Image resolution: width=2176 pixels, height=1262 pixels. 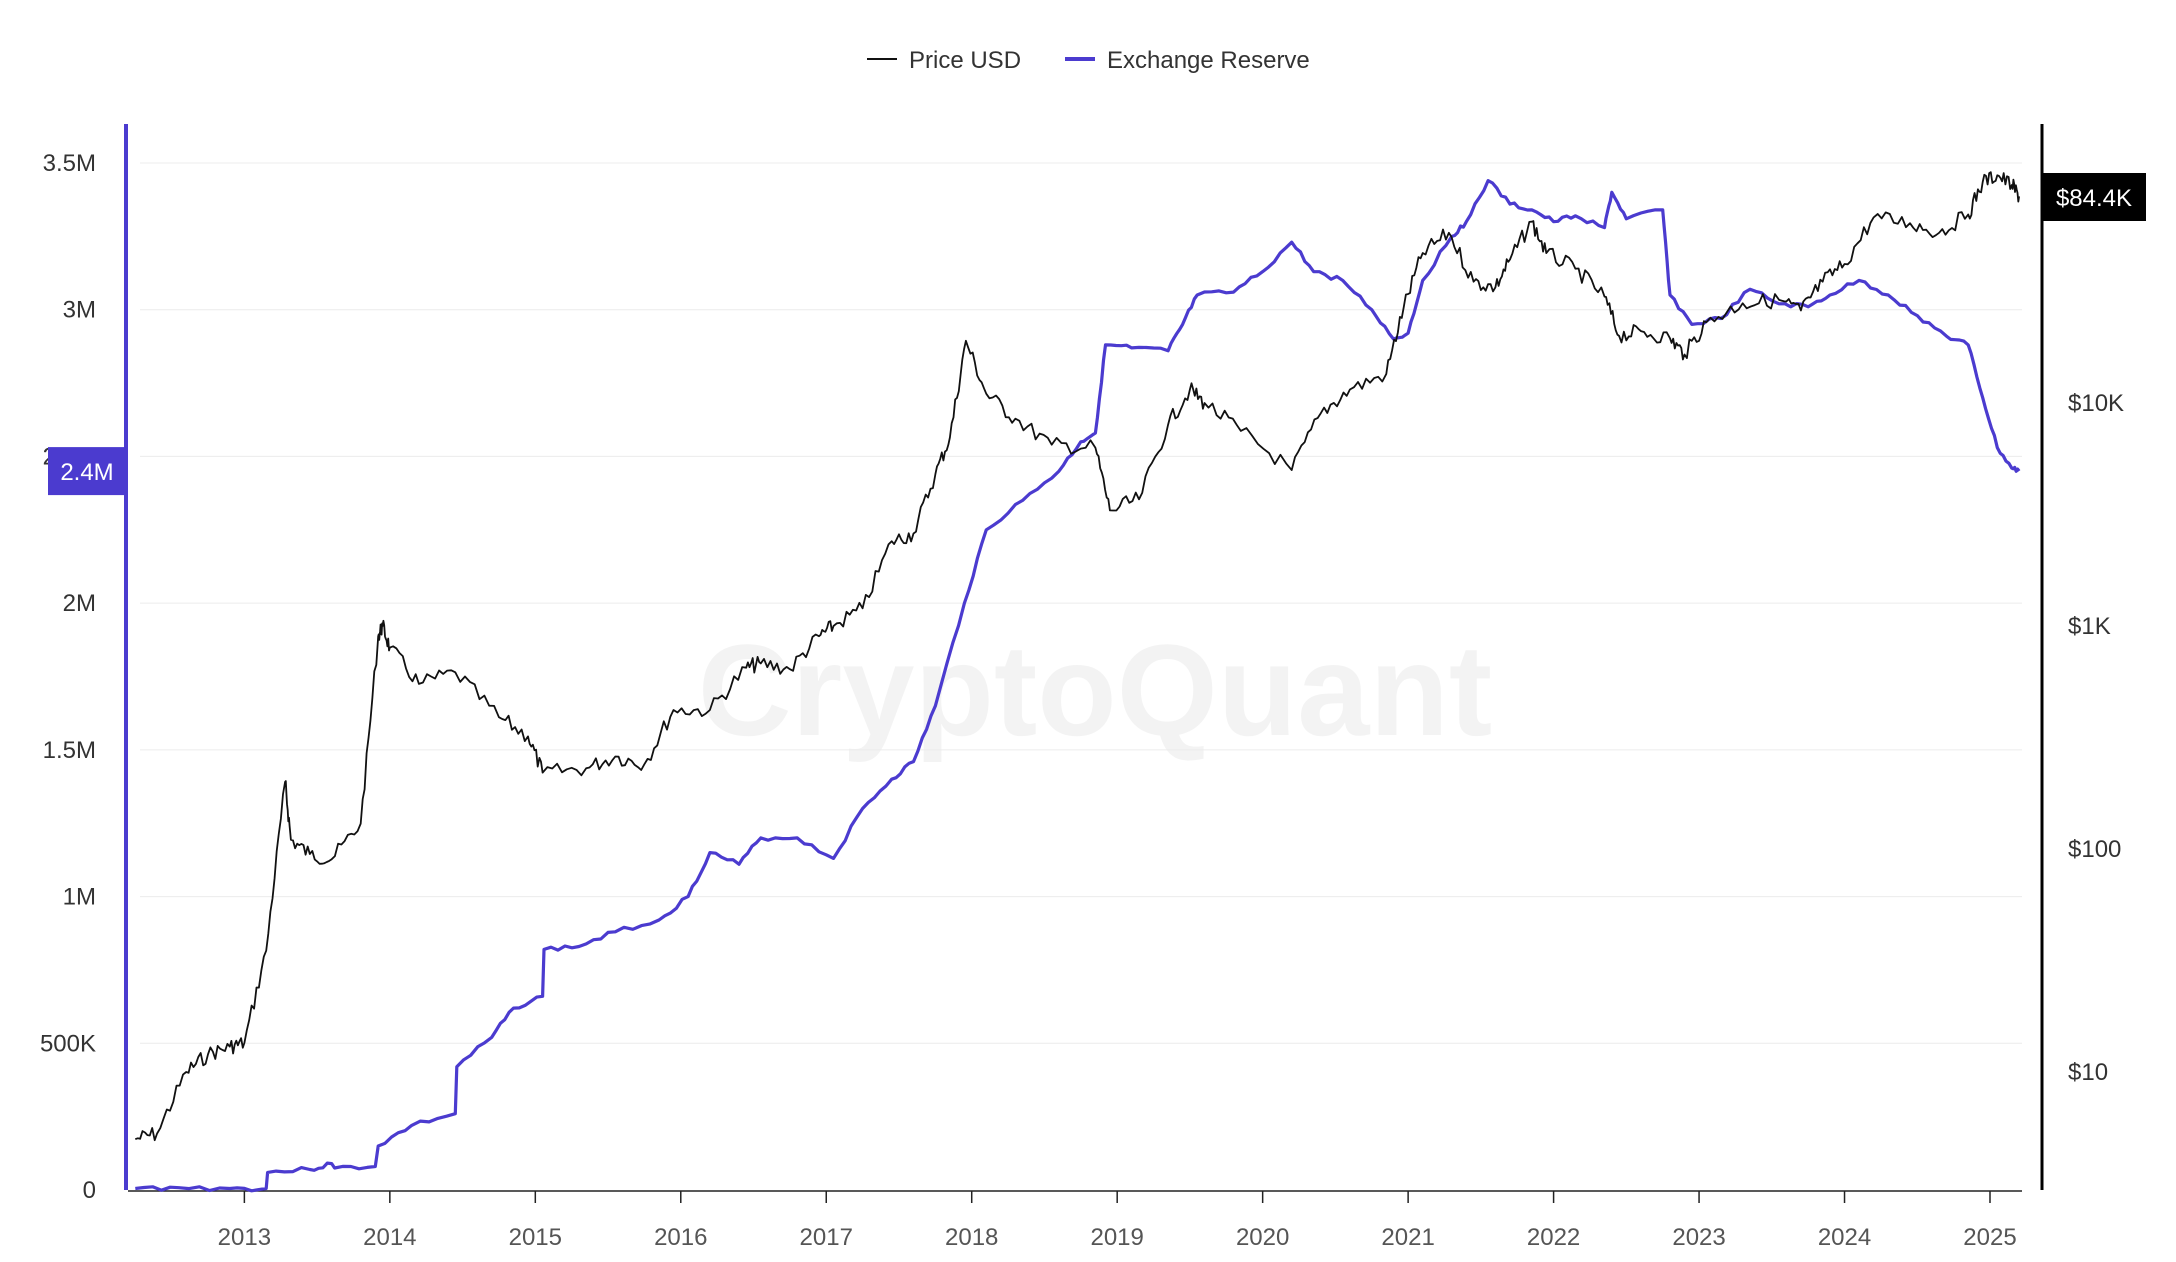 What do you see at coordinates (965, 60) in the screenshot?
I see `legend-label: Price USD` at bounding box center [965, 60].